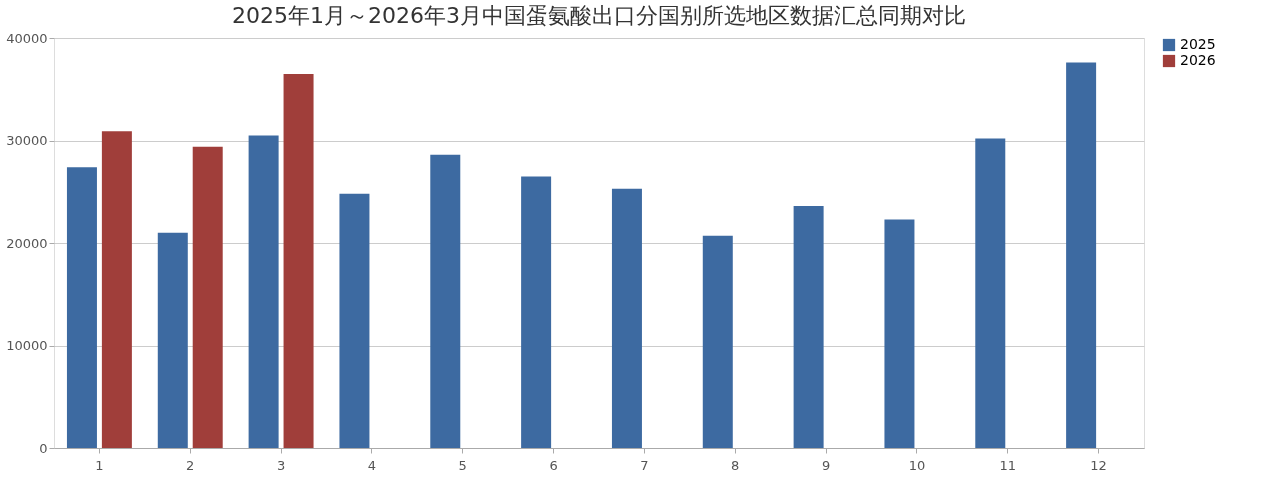  Describe the element at coordinates (644, 465) in the screenshot. I see `x-tick-label: 7` at that location.